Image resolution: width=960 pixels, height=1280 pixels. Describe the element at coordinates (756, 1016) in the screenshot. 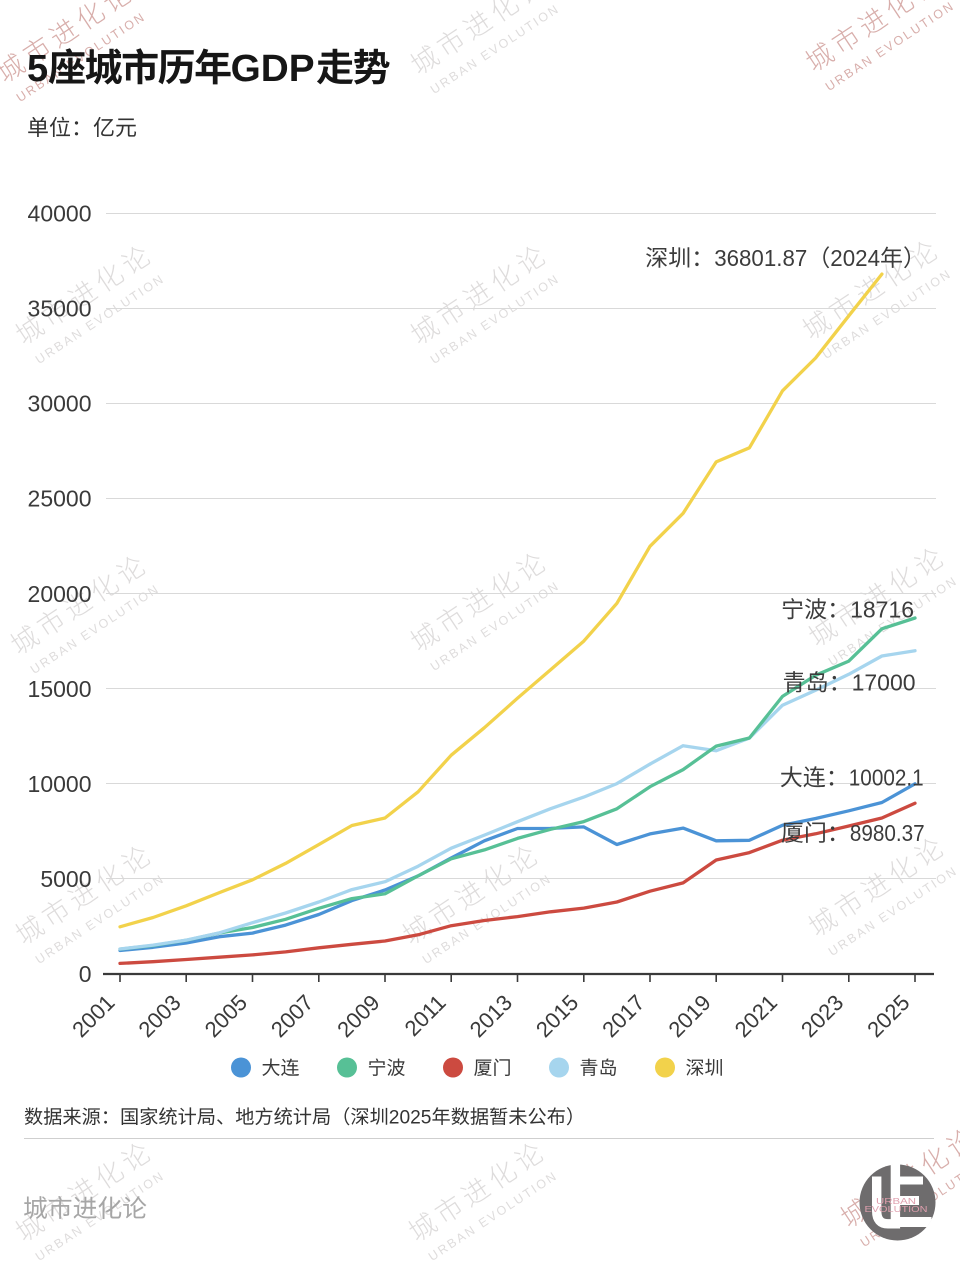

I see `svg-text: 2021` at that location.